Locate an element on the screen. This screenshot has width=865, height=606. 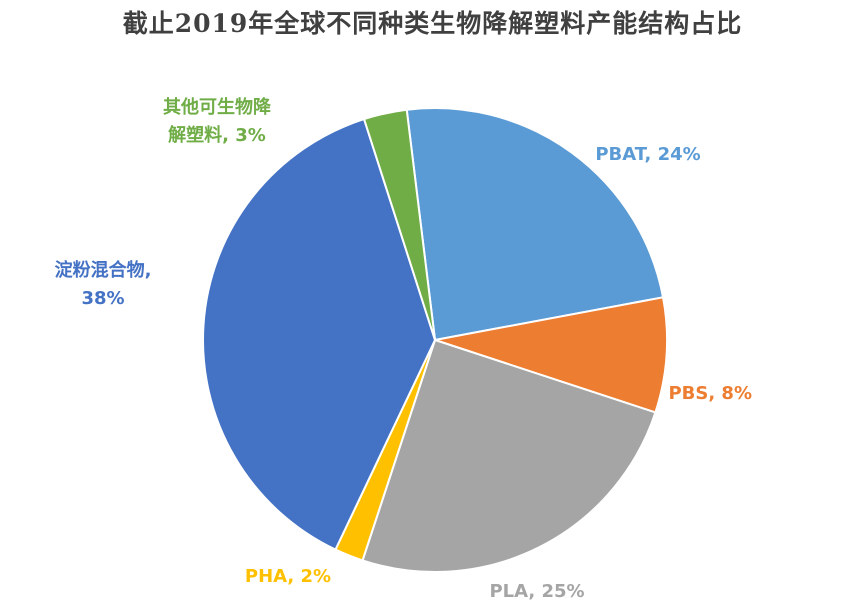
data-label-line: PHA, 2% is located at coordinates (288, 576).